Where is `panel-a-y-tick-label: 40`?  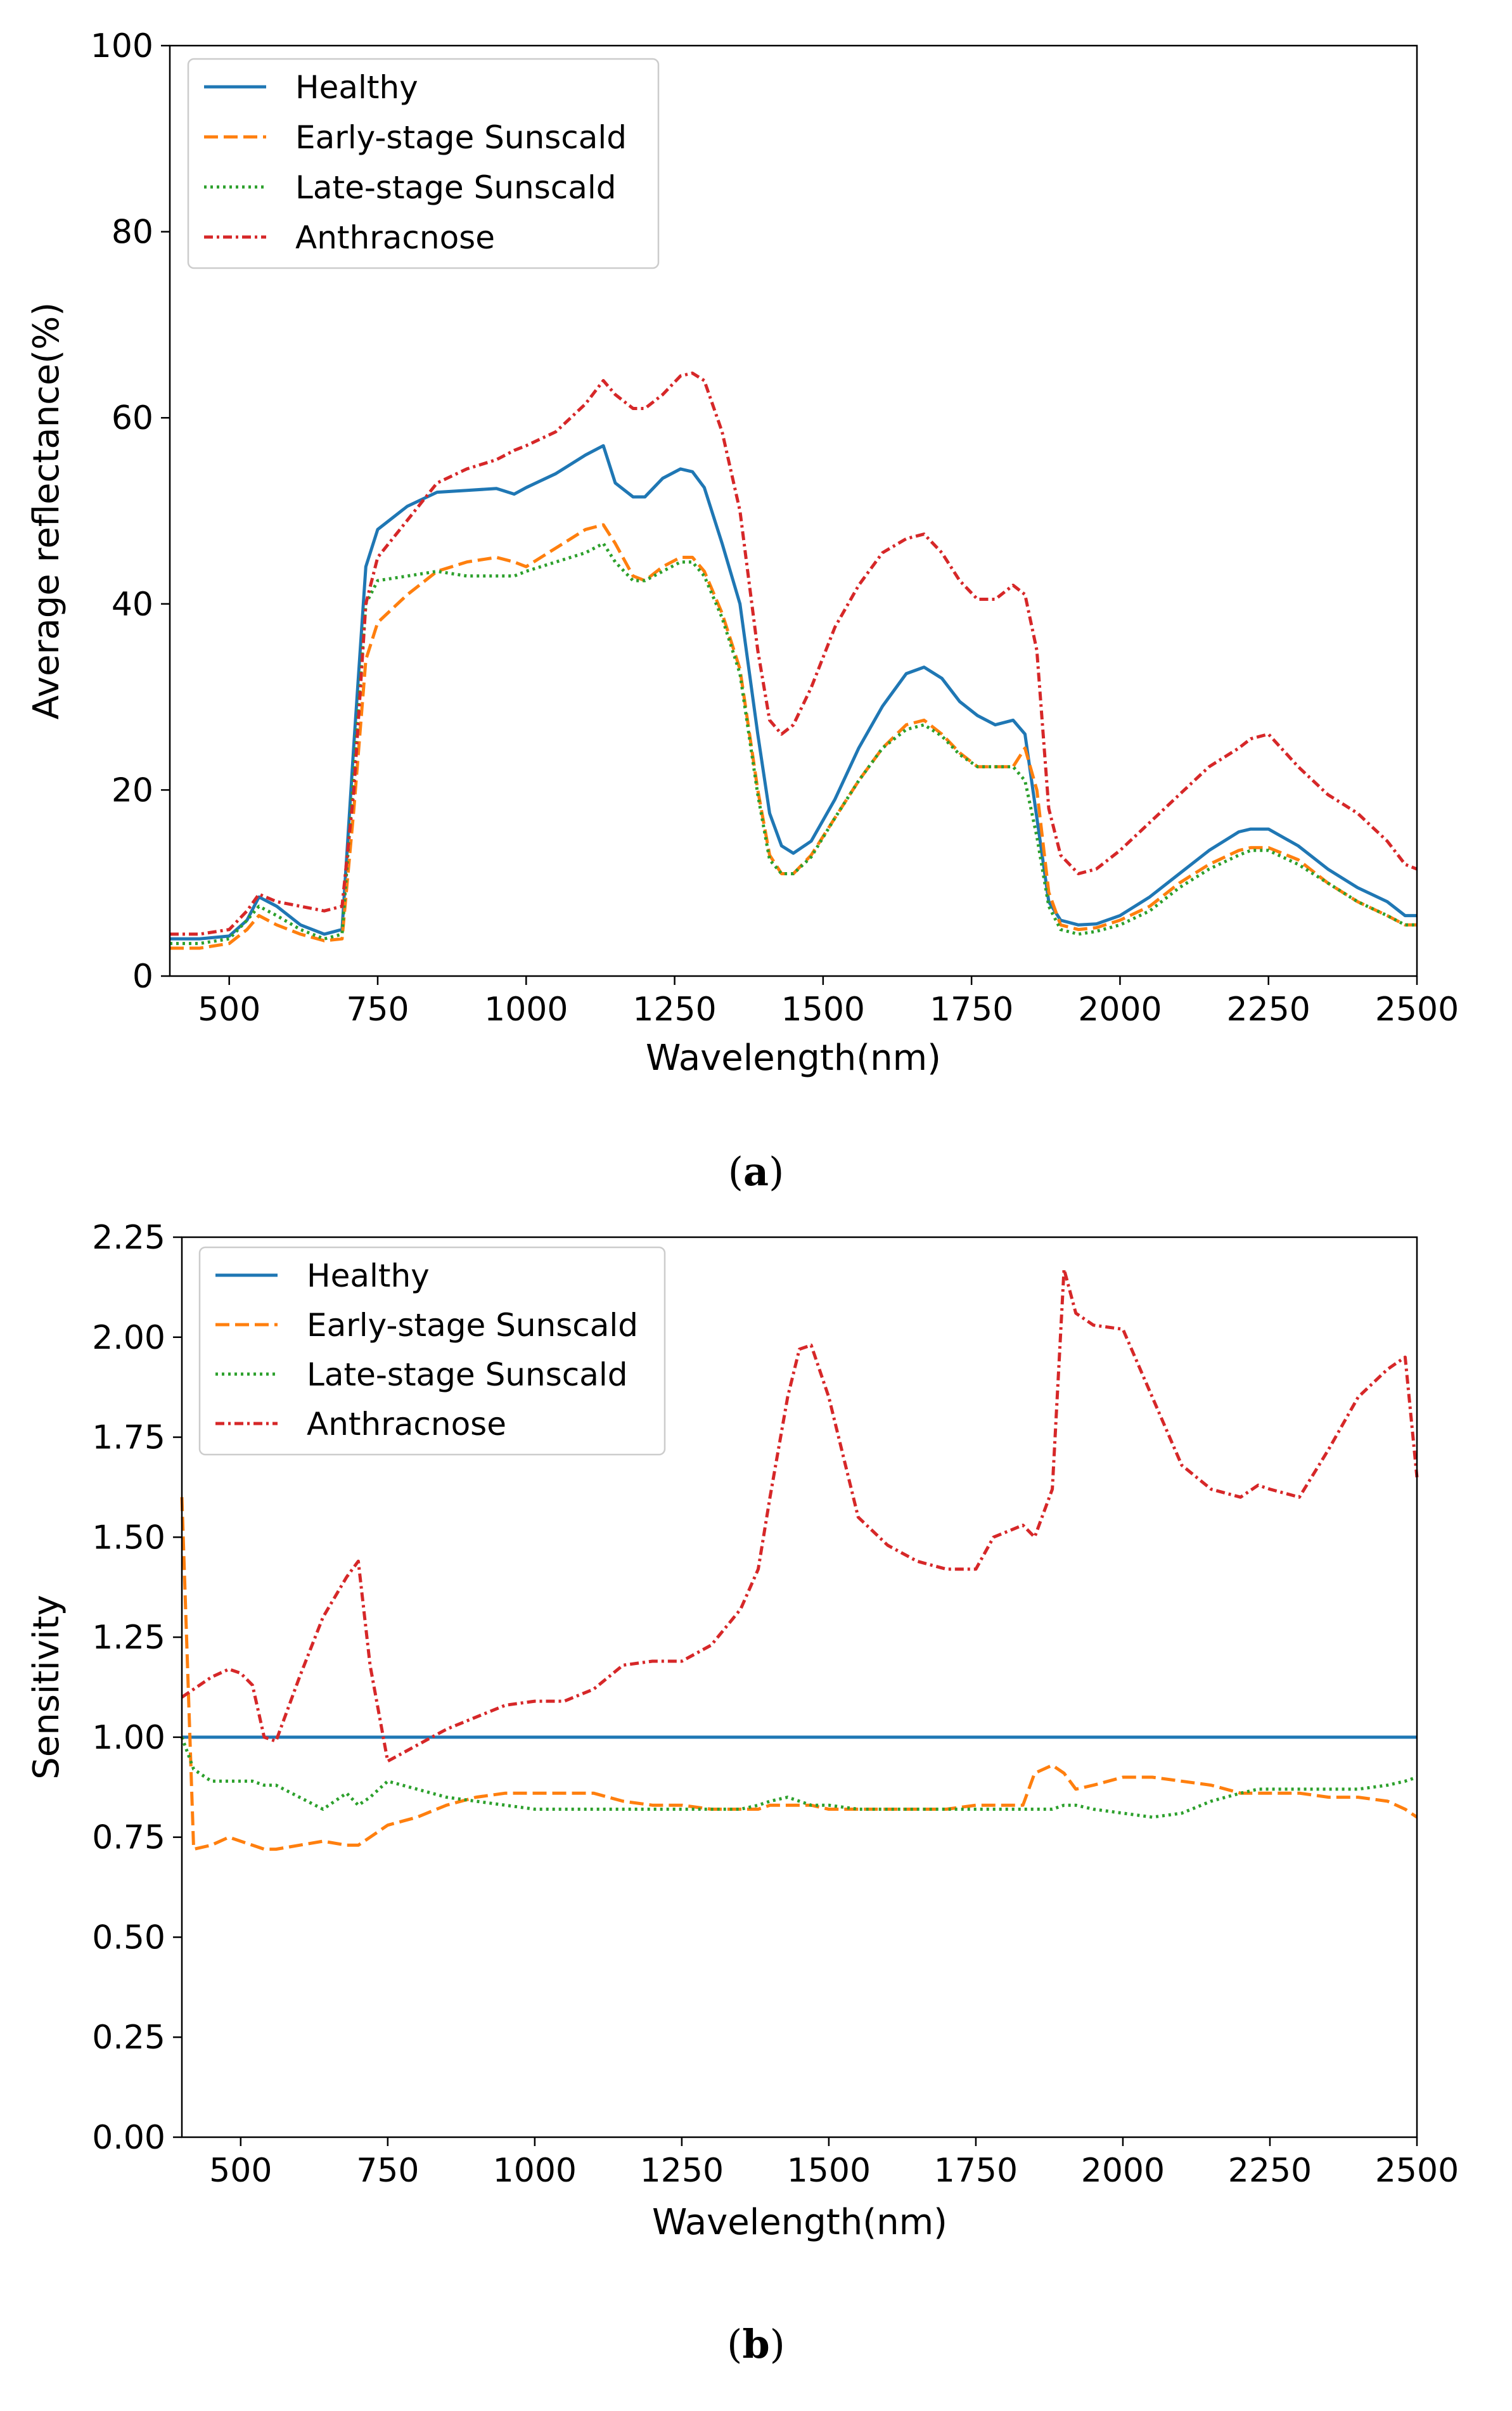
panel-a-y-tick-label: 40 is located at coordinates (132, 605).